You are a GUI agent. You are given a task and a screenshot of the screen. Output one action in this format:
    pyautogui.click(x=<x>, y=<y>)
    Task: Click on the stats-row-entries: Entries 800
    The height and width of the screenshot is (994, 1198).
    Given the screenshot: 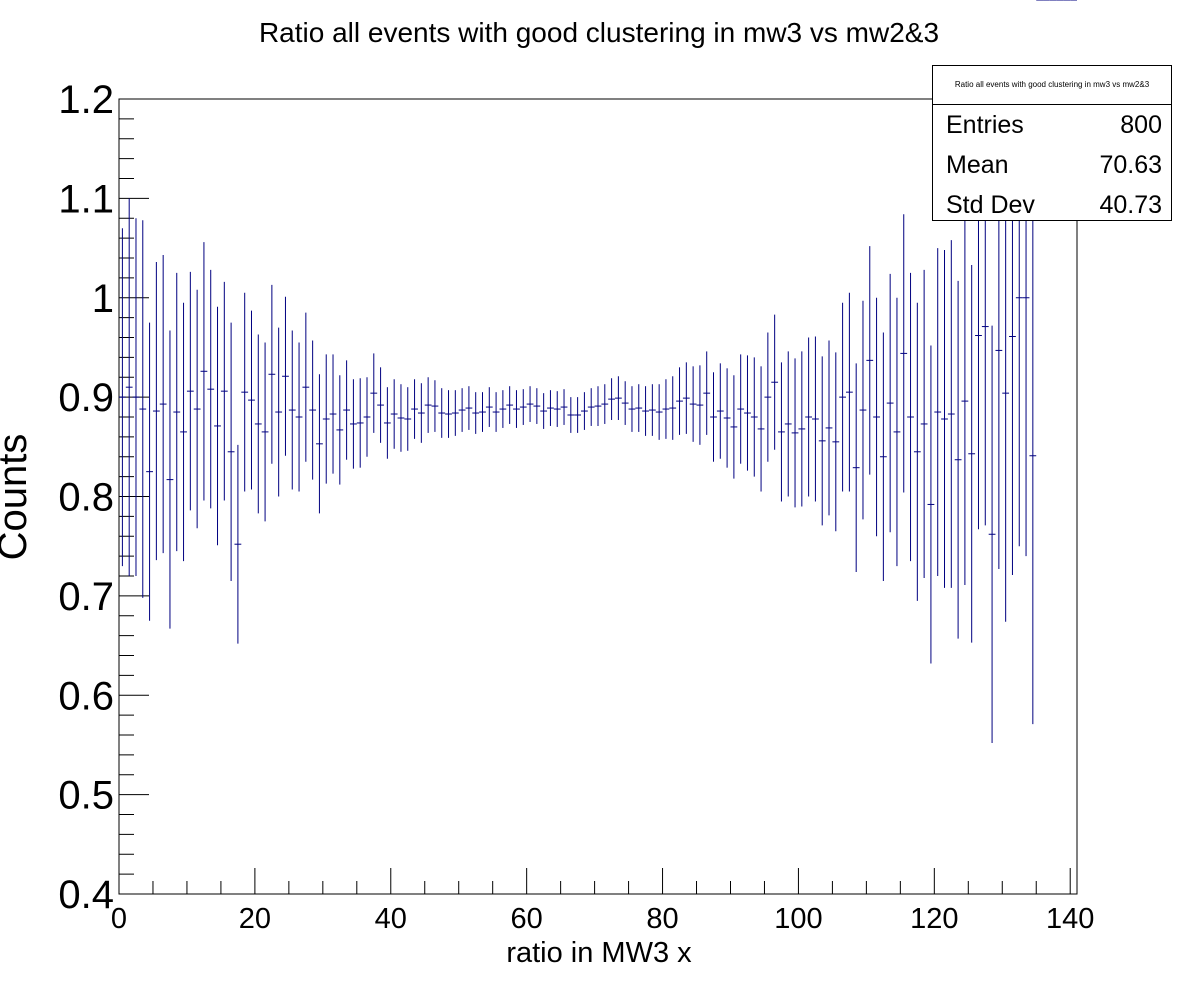 What is the action you would take?
    pyautogui.click(x=1052, y=125)
    